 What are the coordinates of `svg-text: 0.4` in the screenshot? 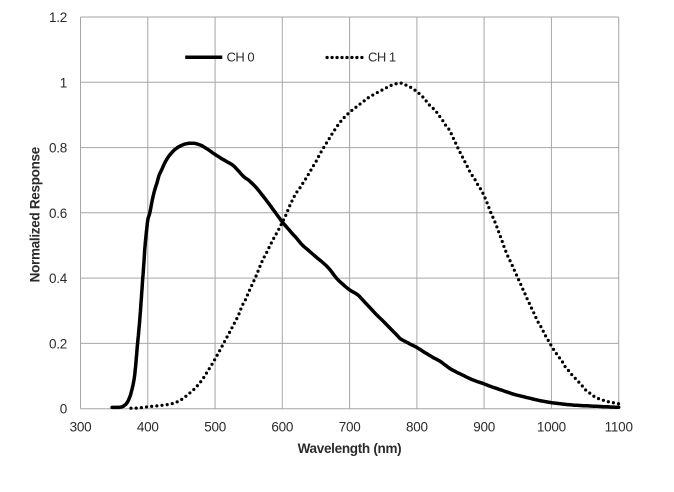 It's located at (58, 278).